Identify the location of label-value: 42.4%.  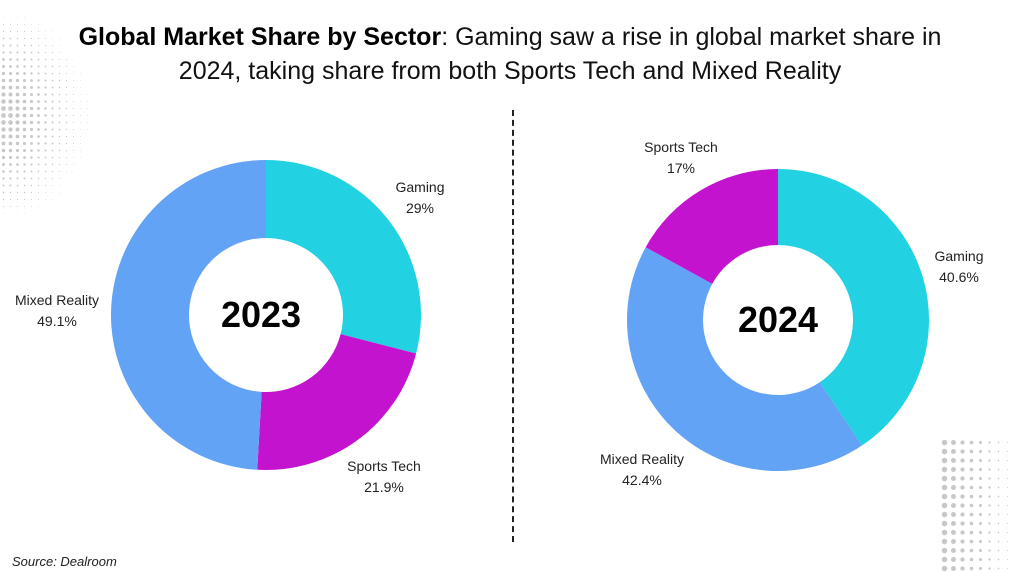
(642, 480).